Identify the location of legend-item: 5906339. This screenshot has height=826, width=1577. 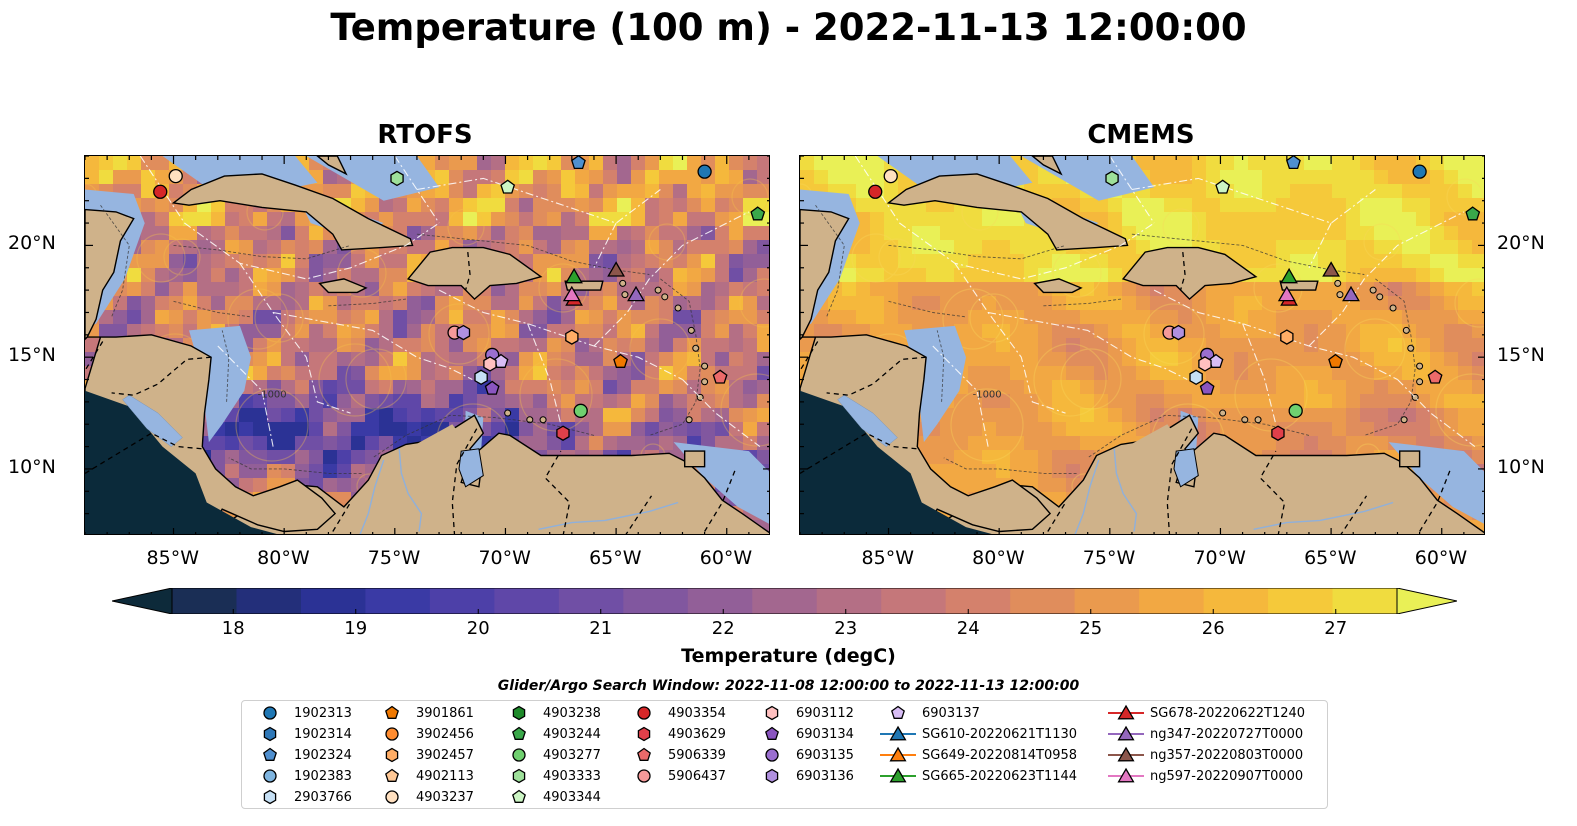
(675, 755).